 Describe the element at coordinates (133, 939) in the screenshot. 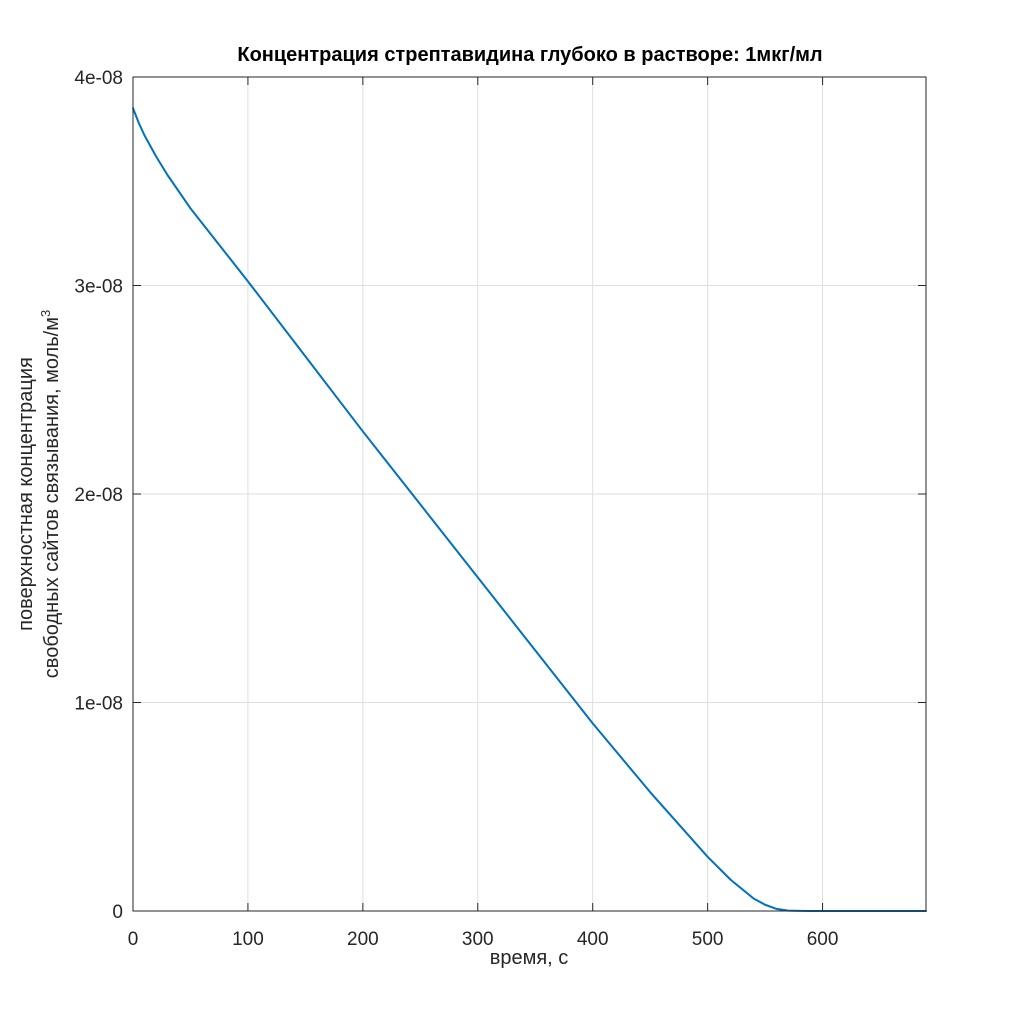

I see `x-tick-label: 0` at that location.